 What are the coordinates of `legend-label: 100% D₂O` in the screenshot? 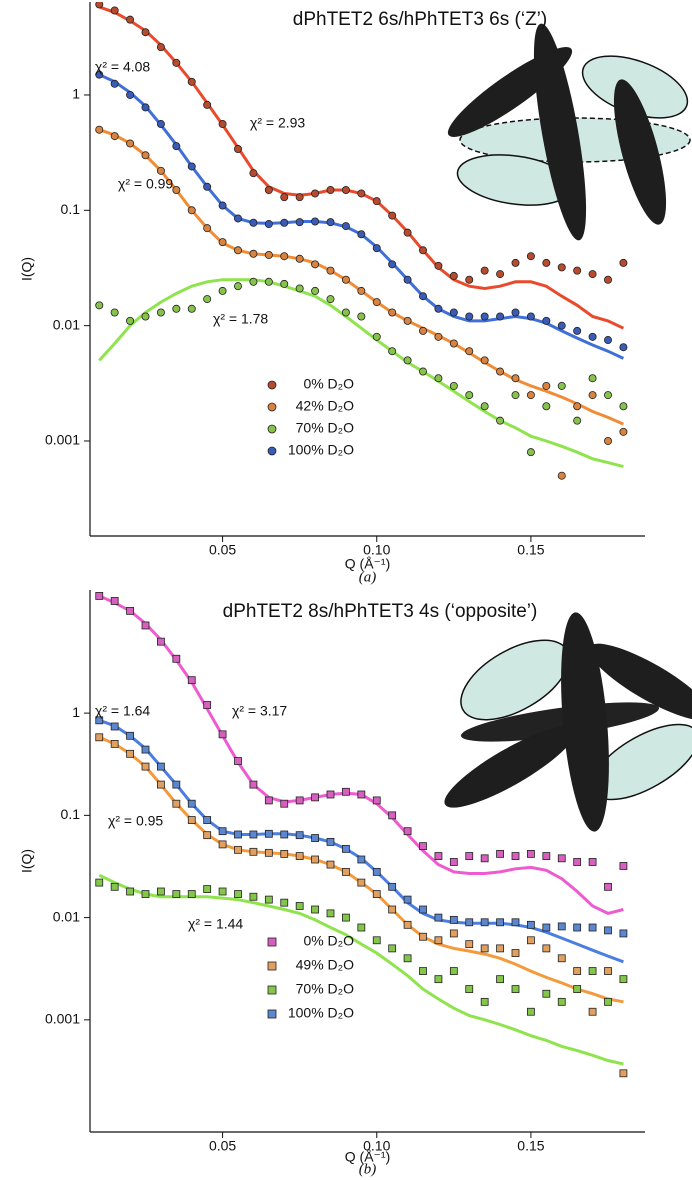 It's located at (321, 450).